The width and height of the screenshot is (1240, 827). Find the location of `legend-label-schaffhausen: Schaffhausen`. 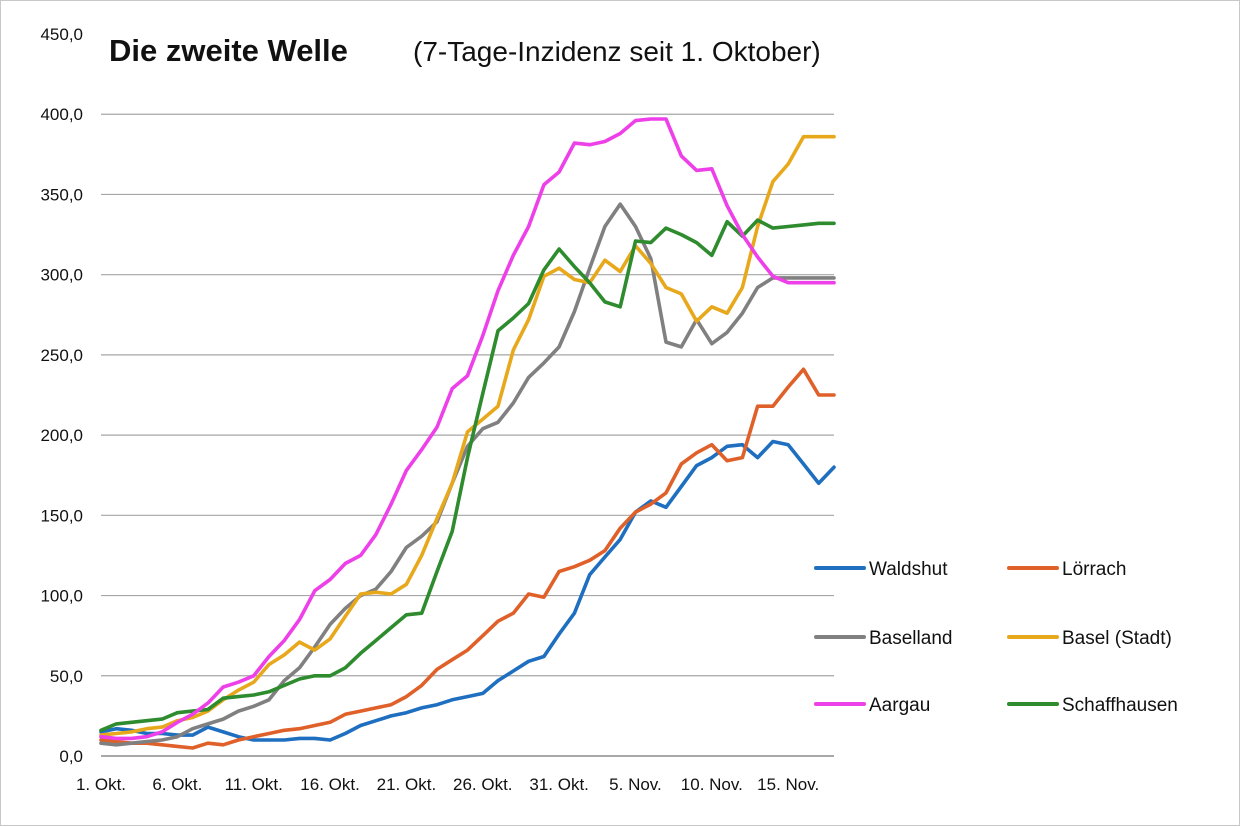

legend-label-schaffhausen: Schaffhausen is located at coordinates (1120, 705).